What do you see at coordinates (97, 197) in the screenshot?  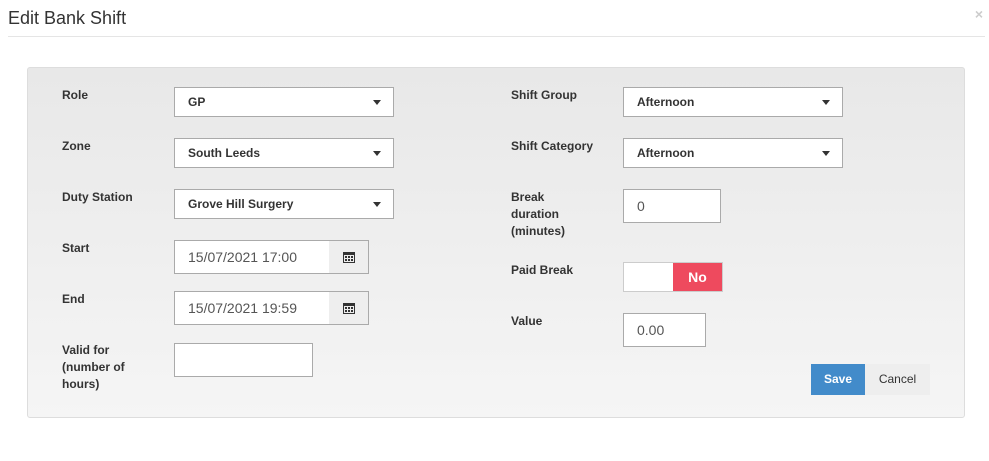 I see `duty-station-label: Duty Station` at bounding box center [97, 197].